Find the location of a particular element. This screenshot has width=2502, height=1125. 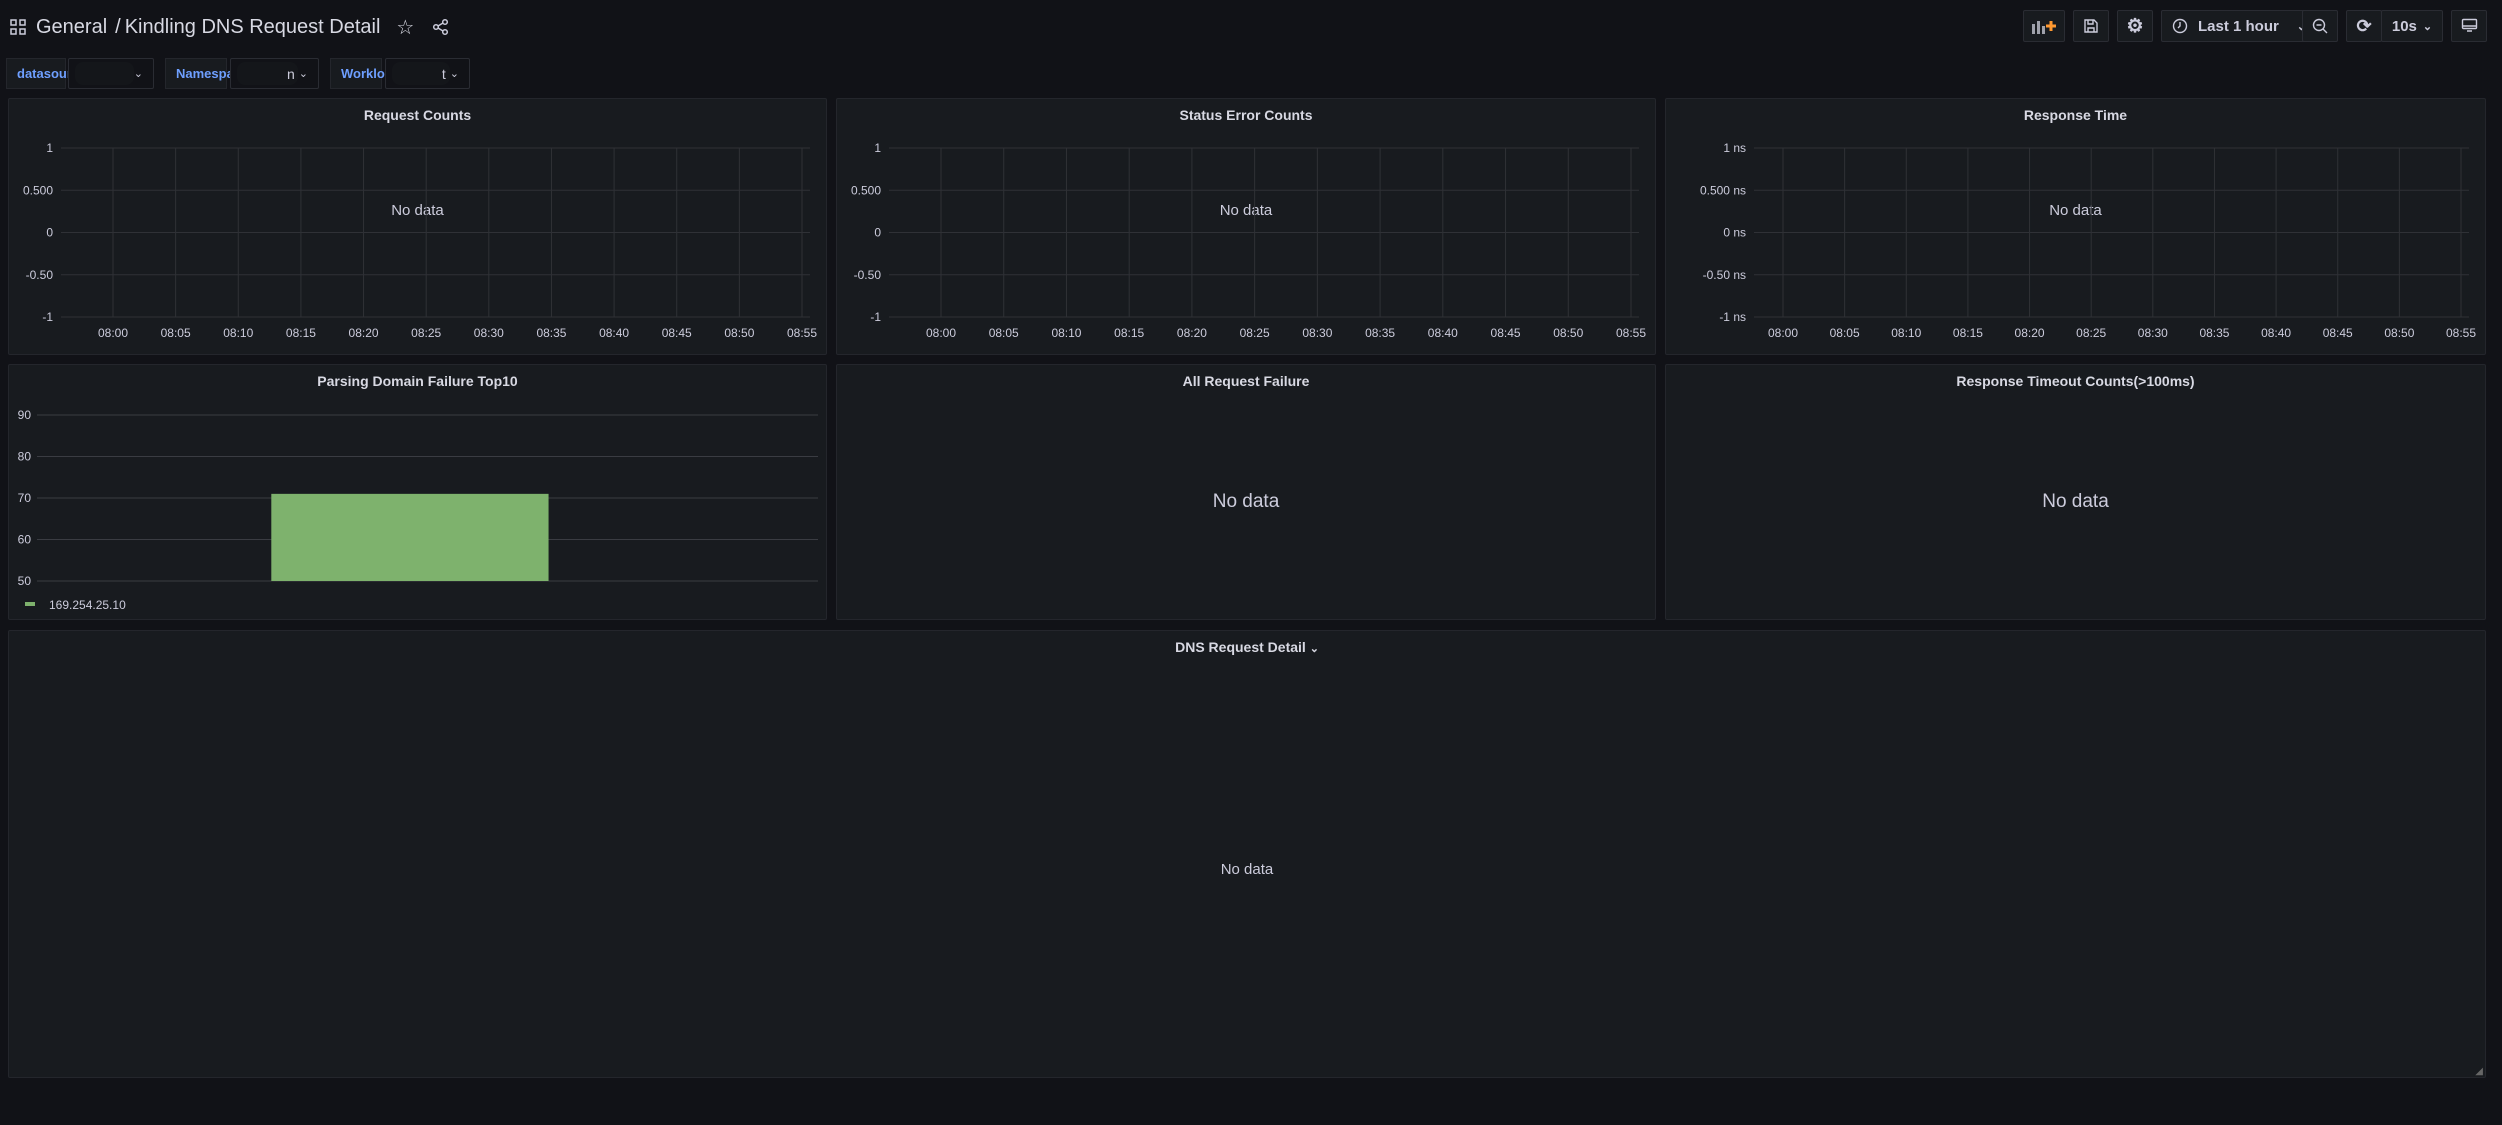

monitor-icon is located at coordinates (2469, 25).